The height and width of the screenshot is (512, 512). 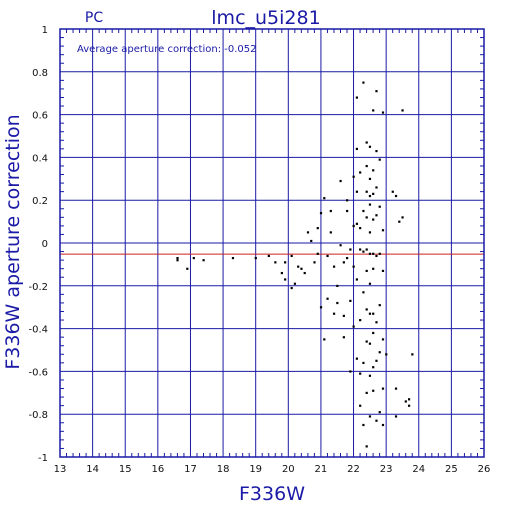 I want to click on x-tick-label: 25, so click(x=451, y=469).